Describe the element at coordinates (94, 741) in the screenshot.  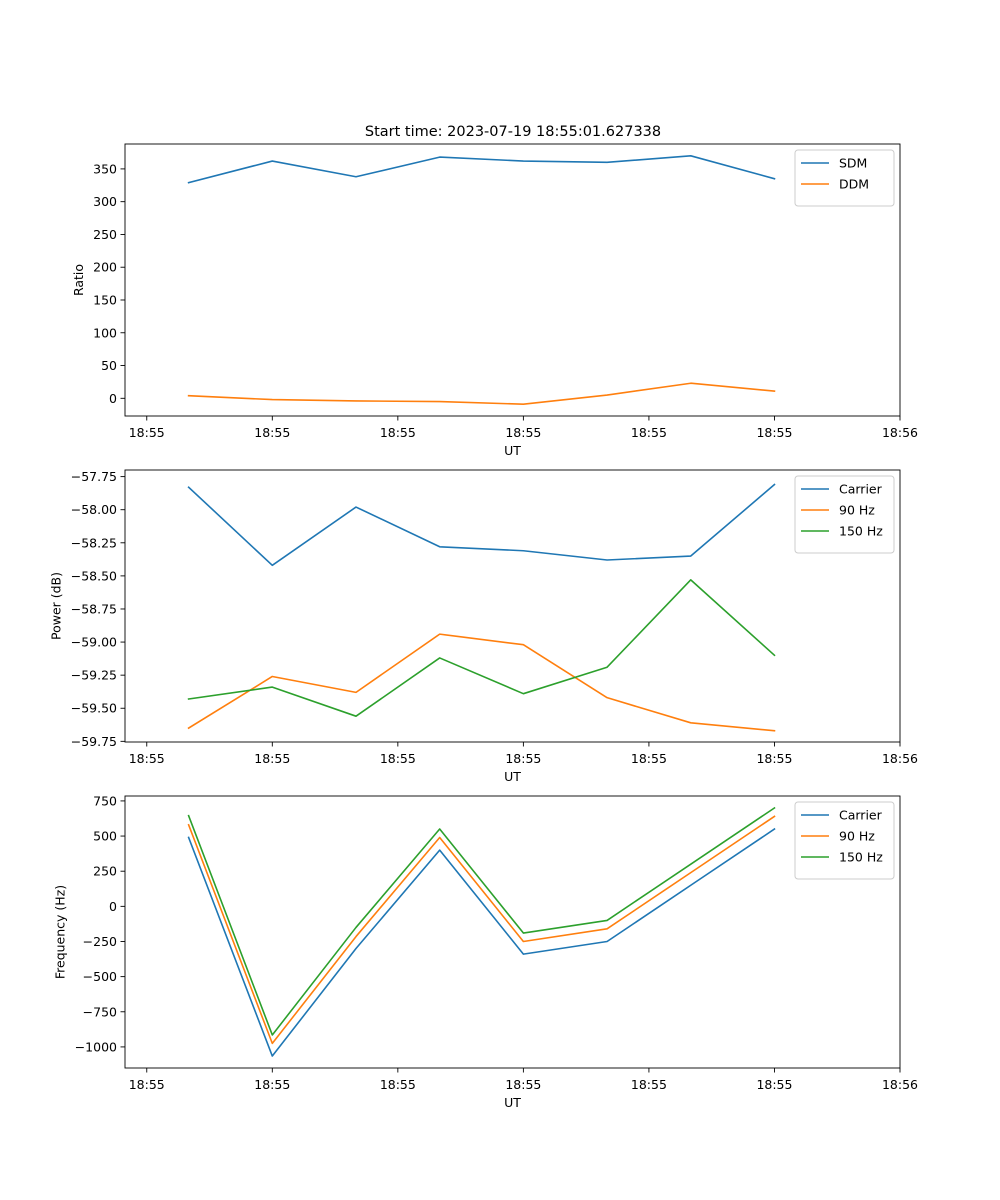
I see `y-tick-label: −59.75` at that location.